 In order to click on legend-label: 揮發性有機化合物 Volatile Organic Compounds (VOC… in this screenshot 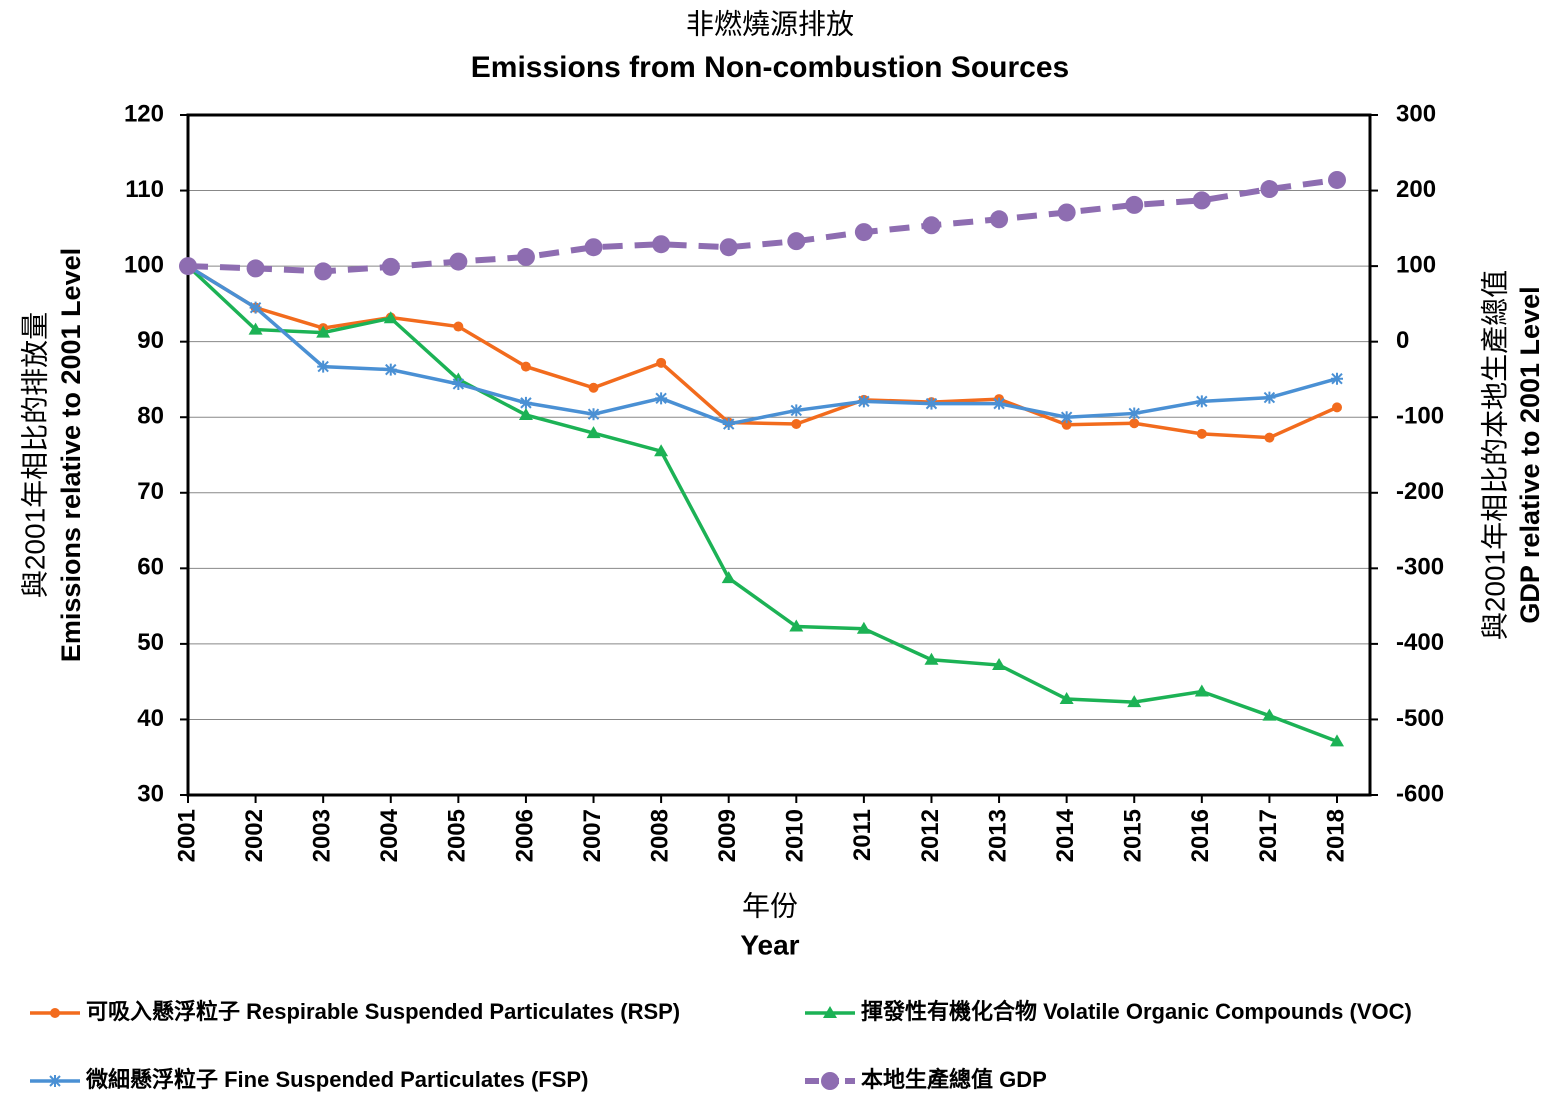, I will do `click(1136, 1011)`.